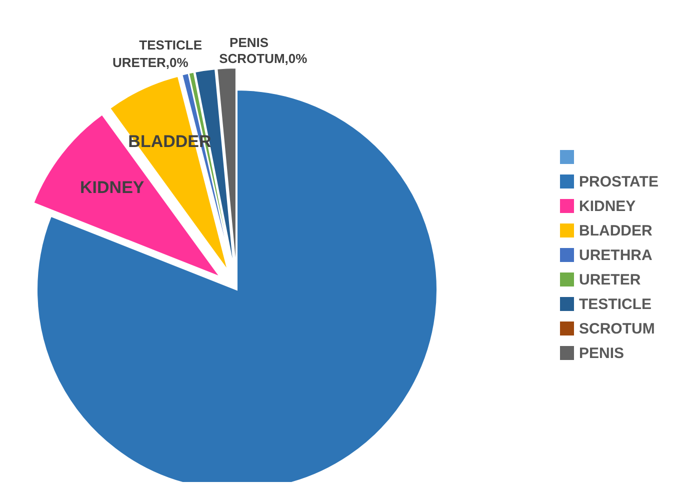 The width and height of the screenshot is (681, 490). What do you see at coordinates (263, 58) in the screenshot?
I see `text: SCROTUM,0%` at bounding box center [263, 58].